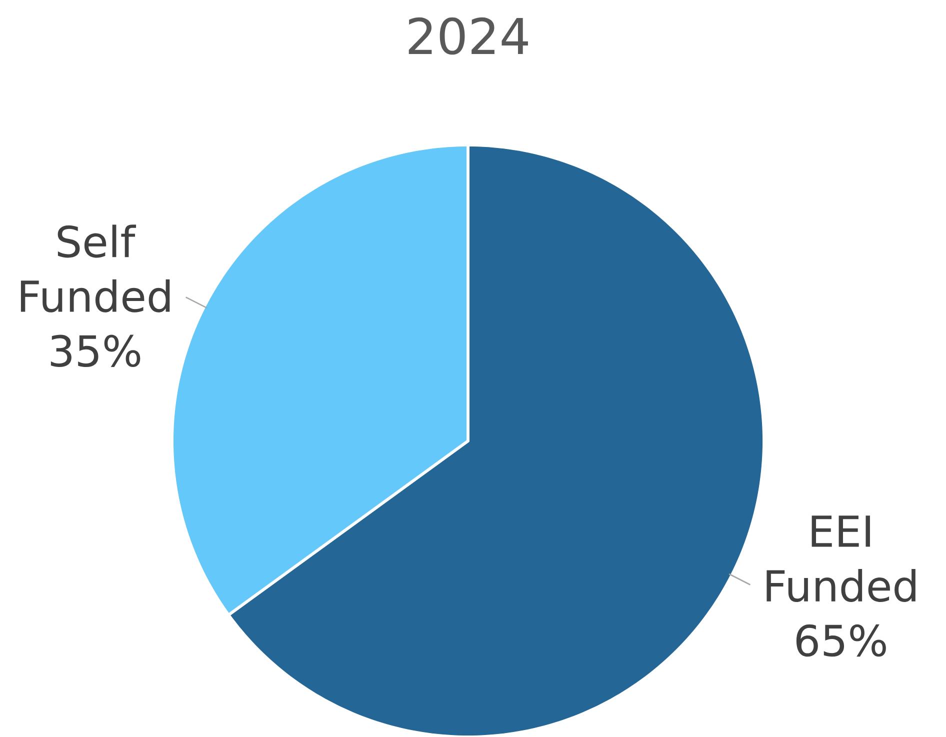 The height and width of the screenshot is (737, 946). Describe the element at coordinates (95, 268) in the screenshot. I see `slice-label: Self Funded` at that location.